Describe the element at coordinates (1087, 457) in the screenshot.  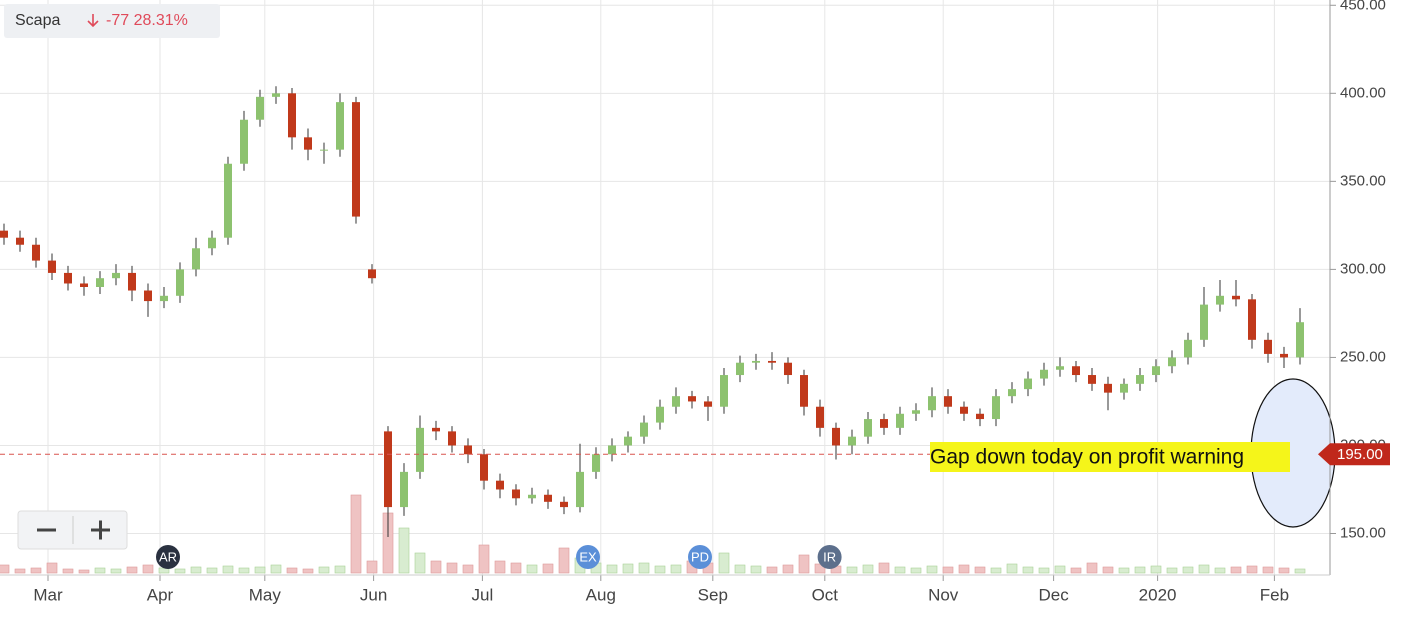
I see `annotation: Gap down today on profit warning` at that location.